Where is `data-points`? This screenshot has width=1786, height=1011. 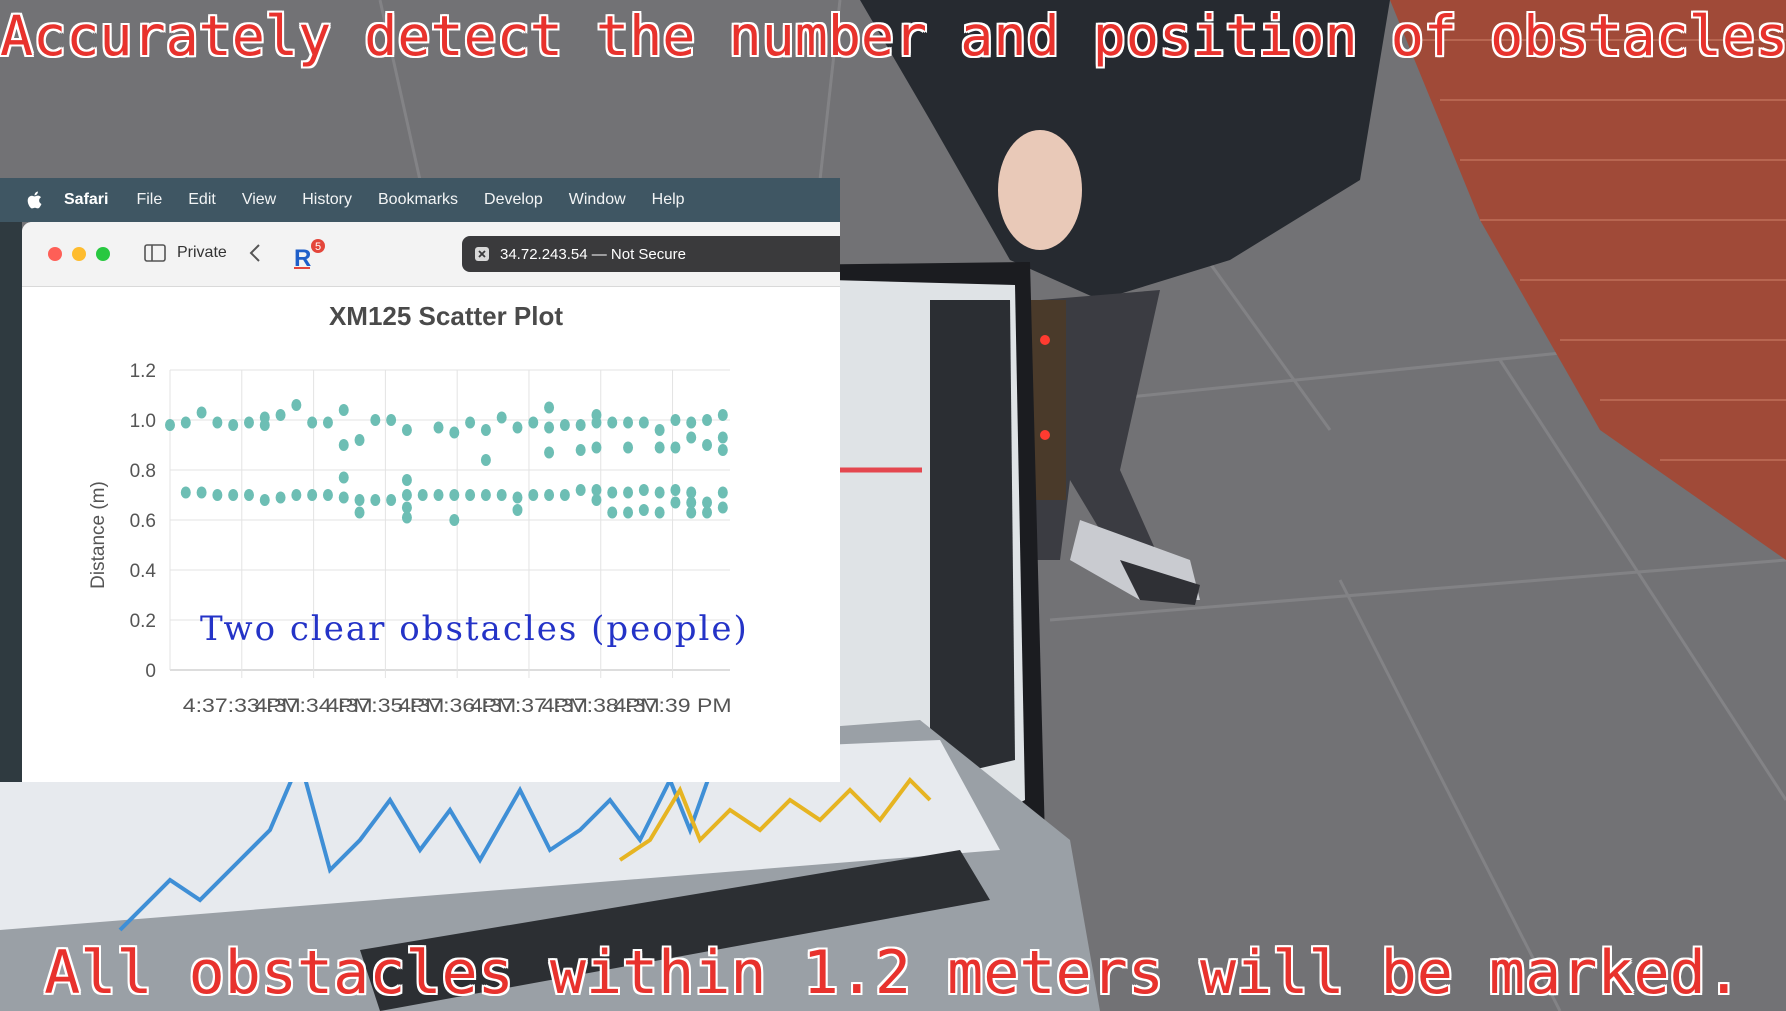 data-points is located at coordinates (446, 462).